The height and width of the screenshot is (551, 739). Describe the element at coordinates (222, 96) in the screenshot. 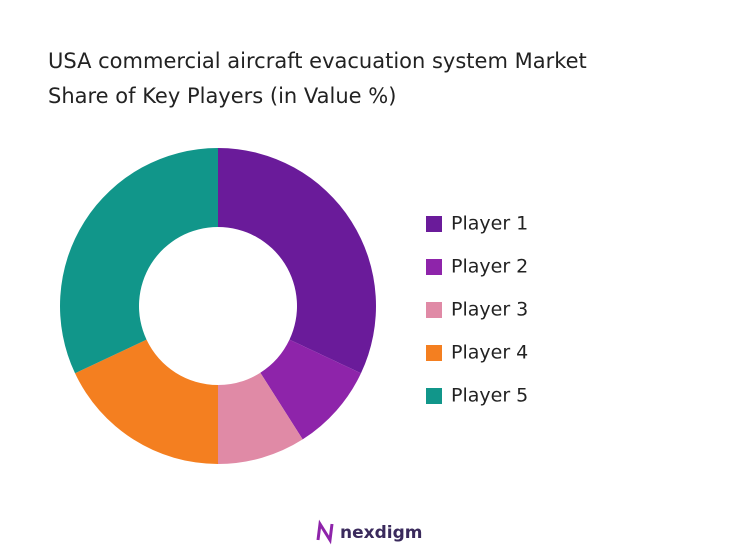

I see `chart-title: Share of Key Players (in Value %)` at that location.